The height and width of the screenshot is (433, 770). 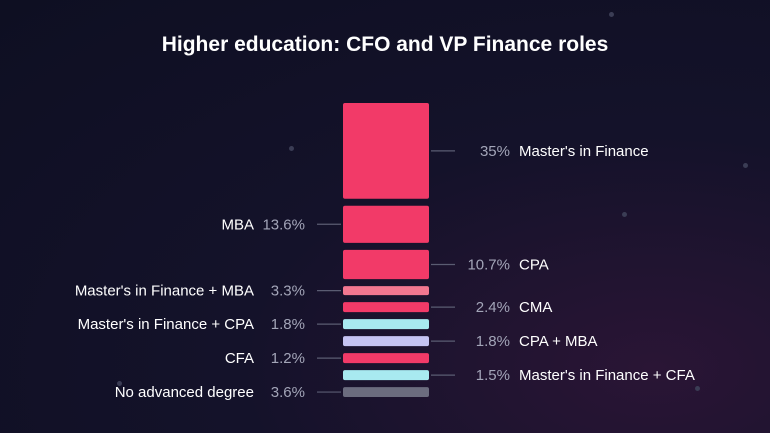 I want to click on segment-group: 1.2% CFA, so click(x=327, y=358).